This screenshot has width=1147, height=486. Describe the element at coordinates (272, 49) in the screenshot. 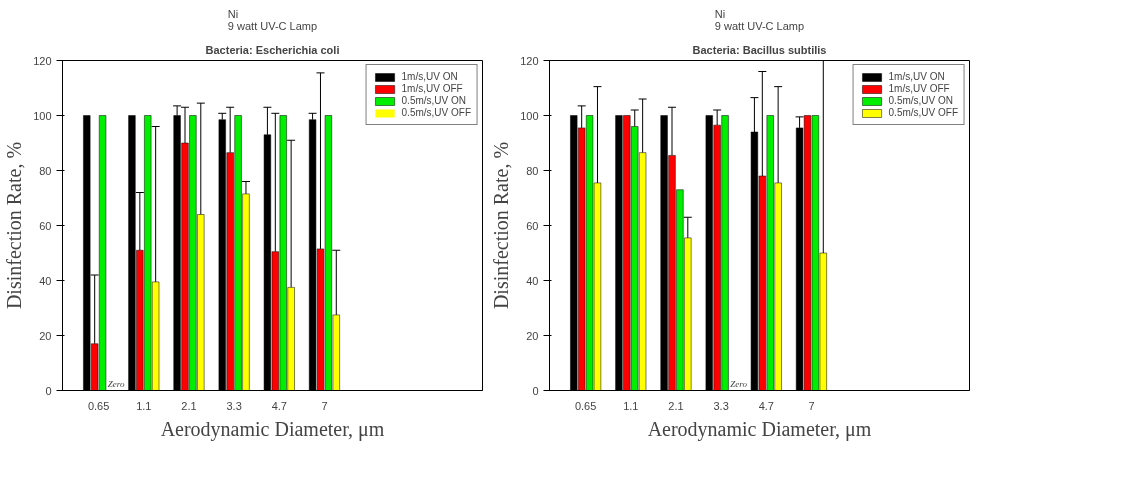

I see `chart-subtitle: Bacteria: Escherichia coli` at that location.